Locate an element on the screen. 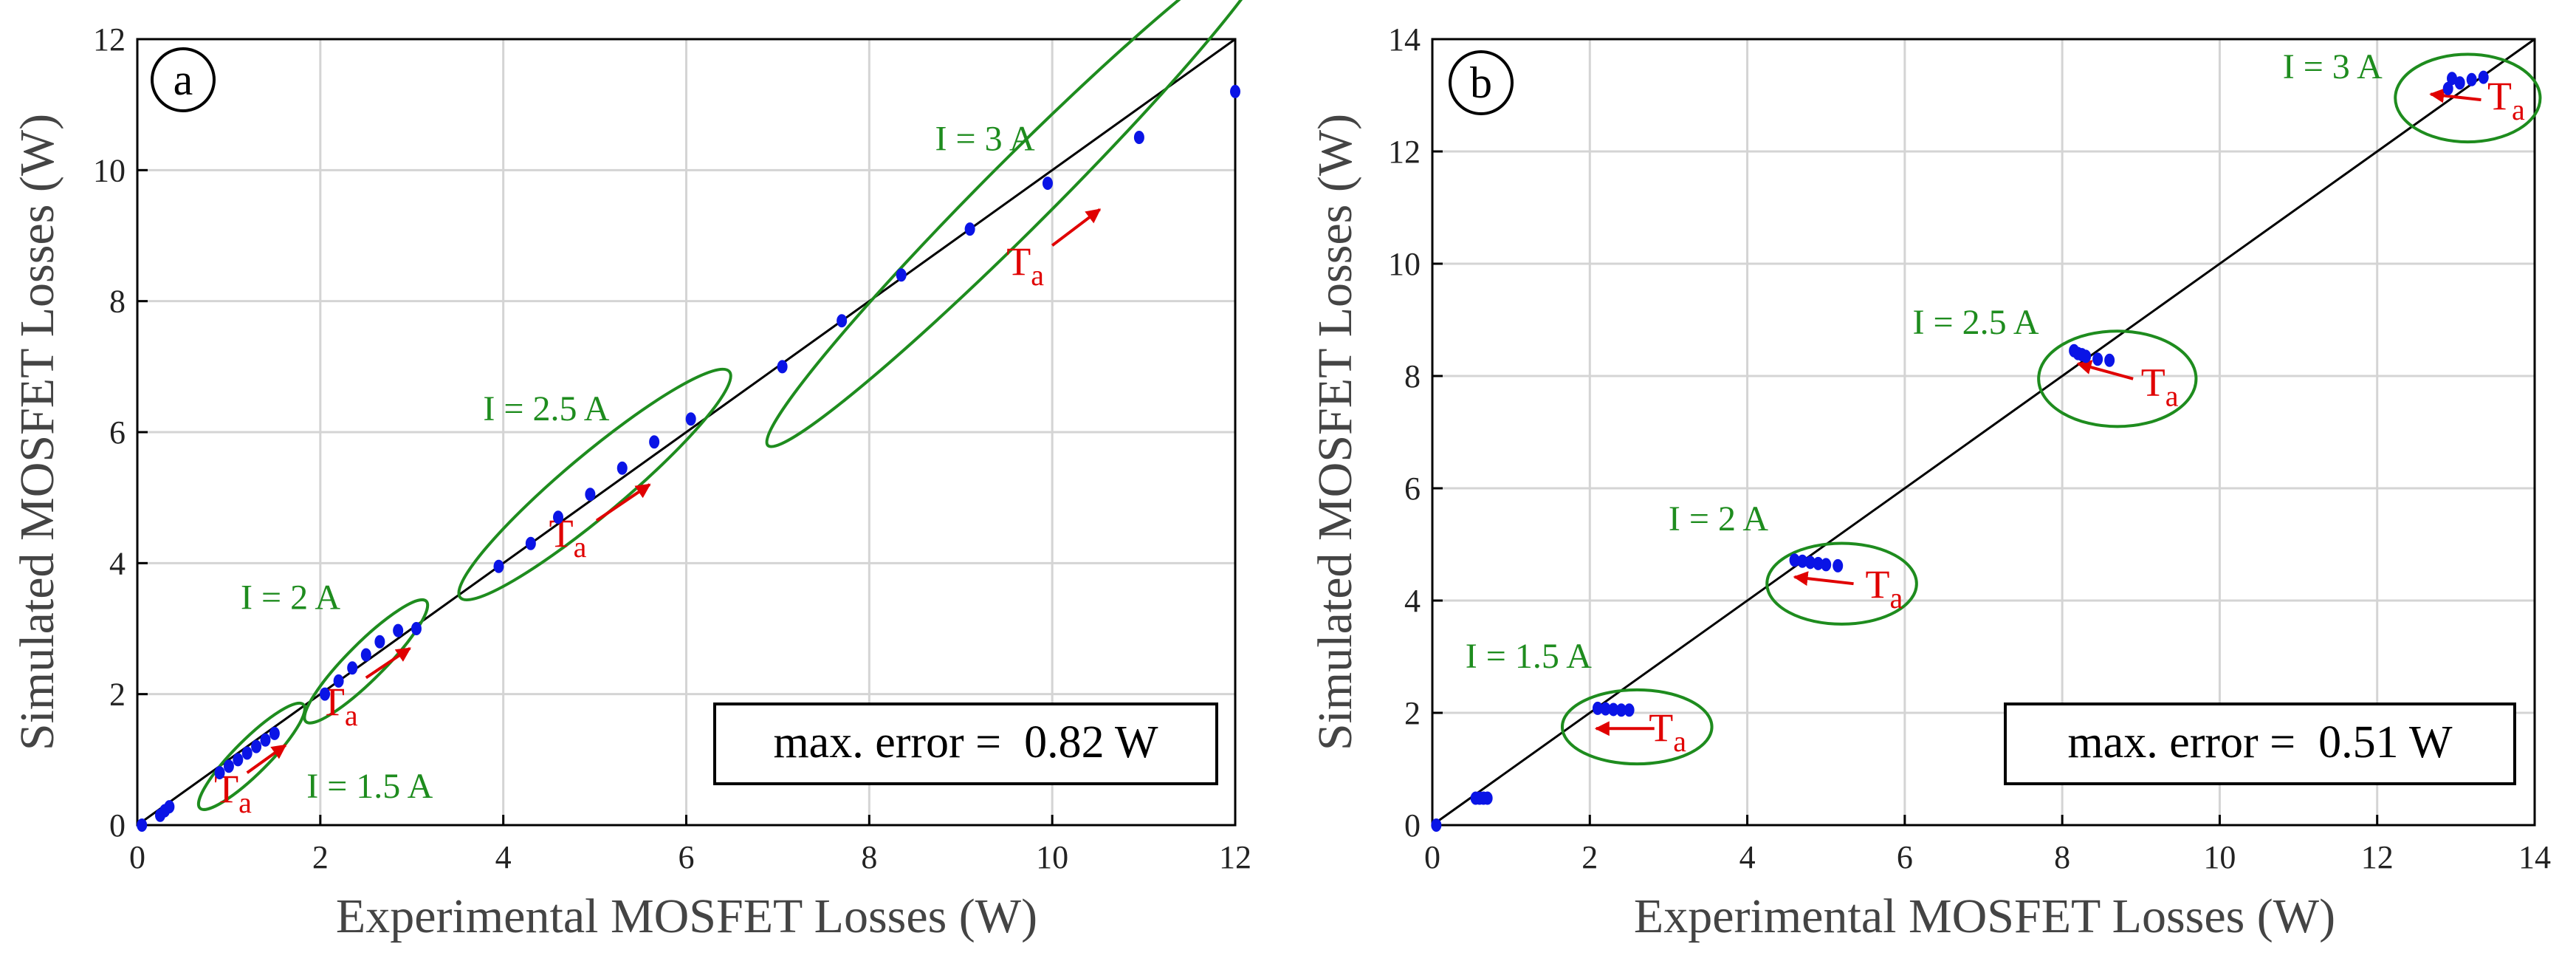 The height and width of the screenshot is (964, 2576). y-tick-label: 12 is located at coordinates (1404, 152).